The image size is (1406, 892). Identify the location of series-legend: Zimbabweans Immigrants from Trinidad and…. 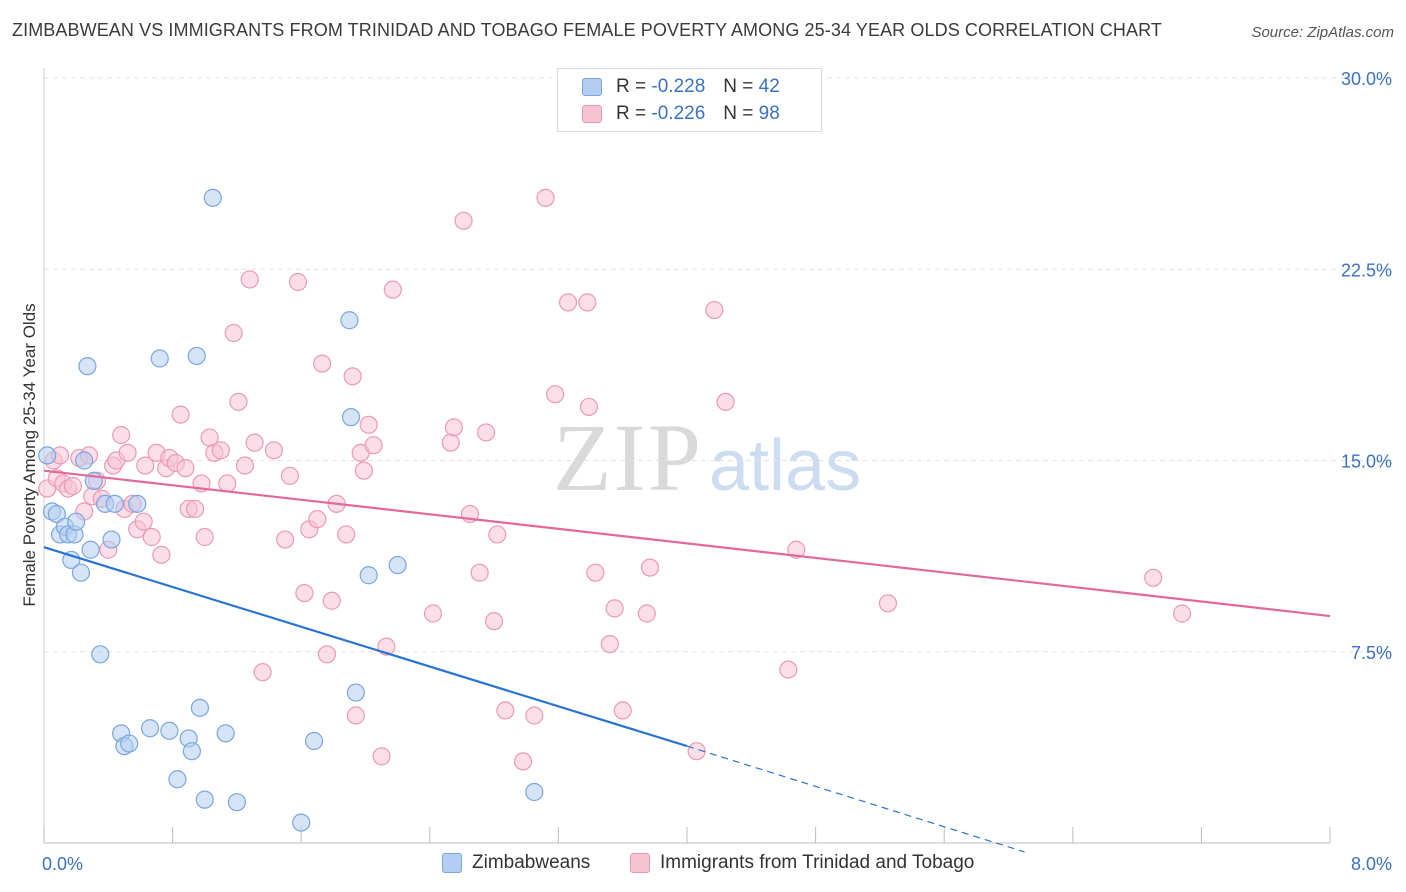
(703, 865).